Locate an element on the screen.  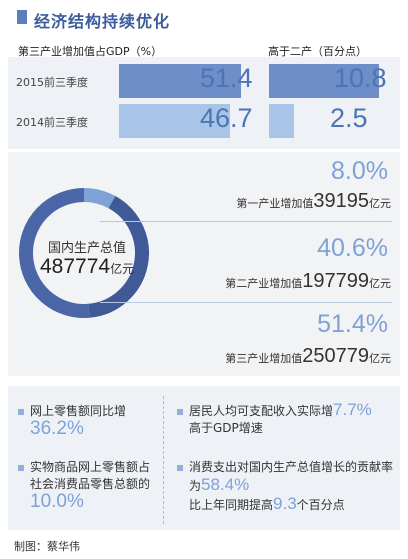
stat-online-share: 实物商品网上零售额占 社会消费品零售总额的 10.0% is located at coordinates (90, 485).